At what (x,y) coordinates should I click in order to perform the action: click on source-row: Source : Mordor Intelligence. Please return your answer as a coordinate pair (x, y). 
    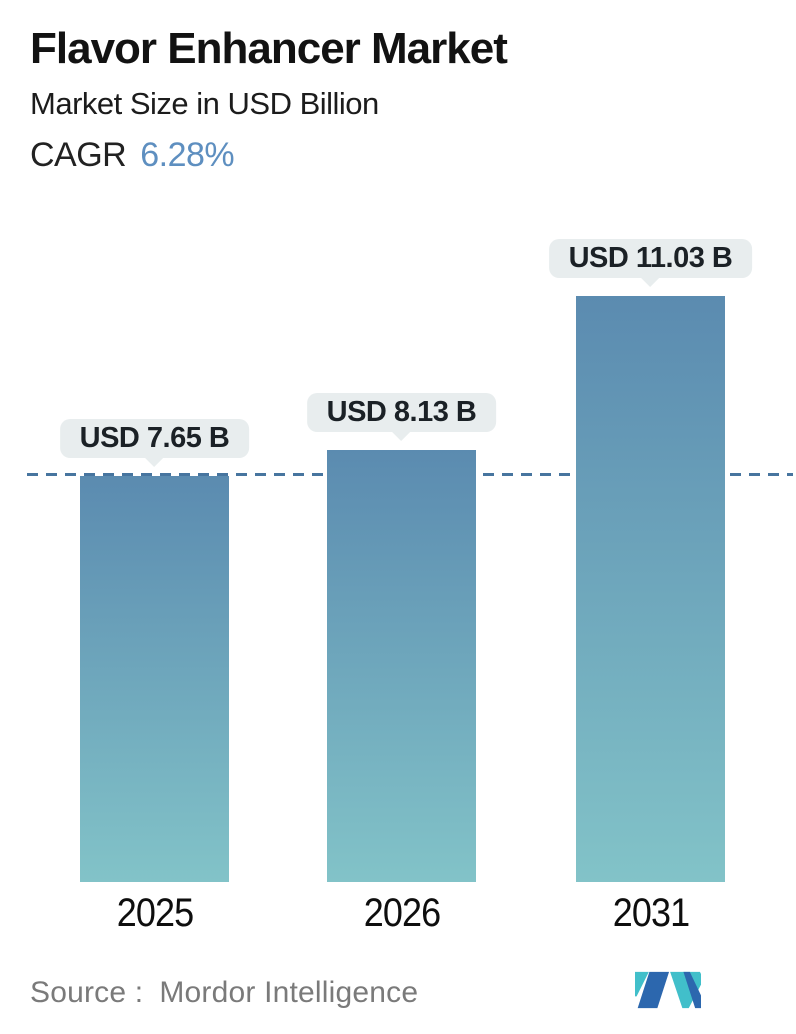
    Looking at the image, I should click on (224, 993).